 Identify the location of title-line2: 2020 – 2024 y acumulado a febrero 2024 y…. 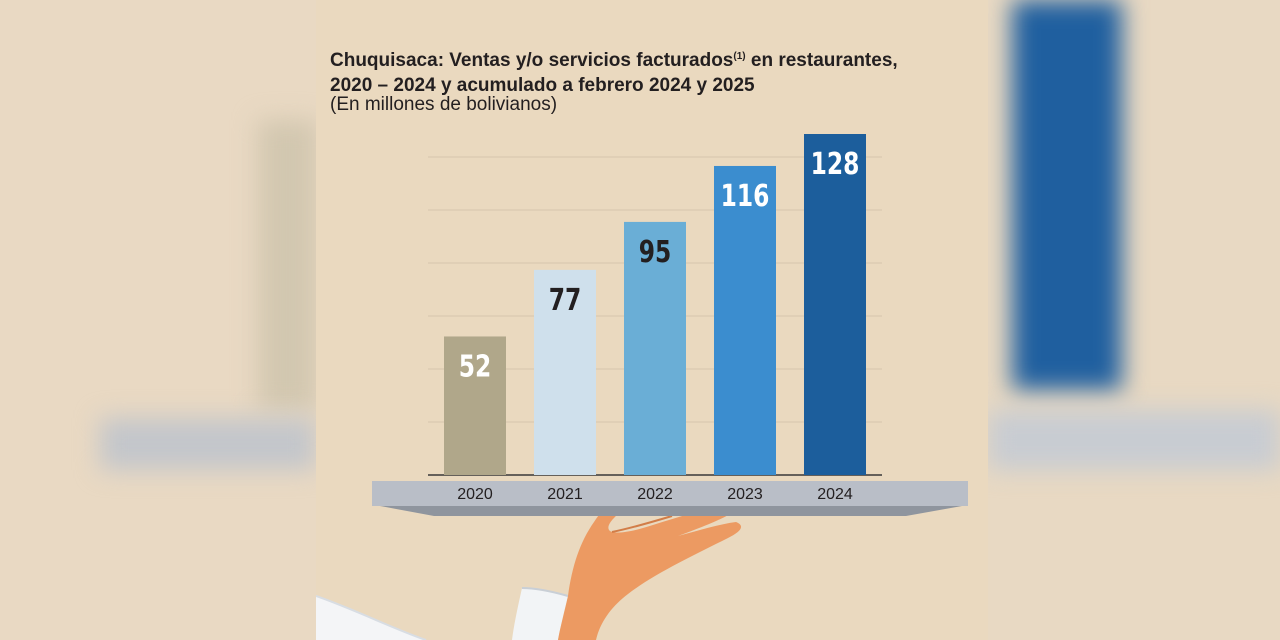
(542, 85).